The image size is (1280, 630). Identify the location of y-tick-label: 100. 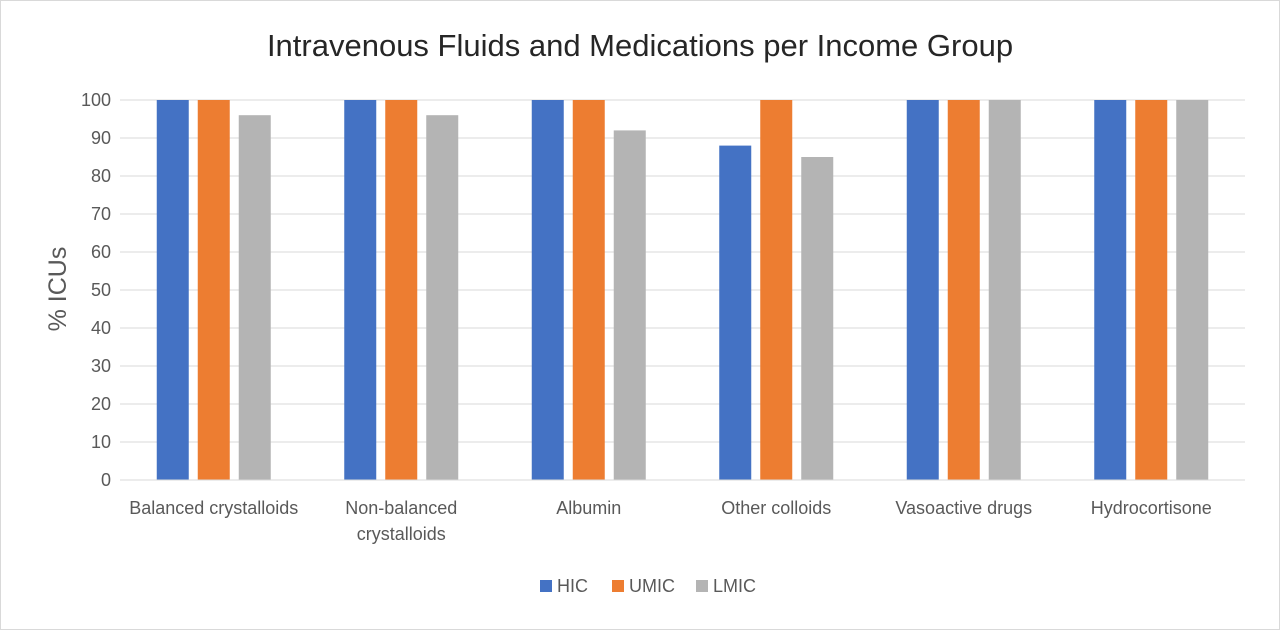
(96, 100).